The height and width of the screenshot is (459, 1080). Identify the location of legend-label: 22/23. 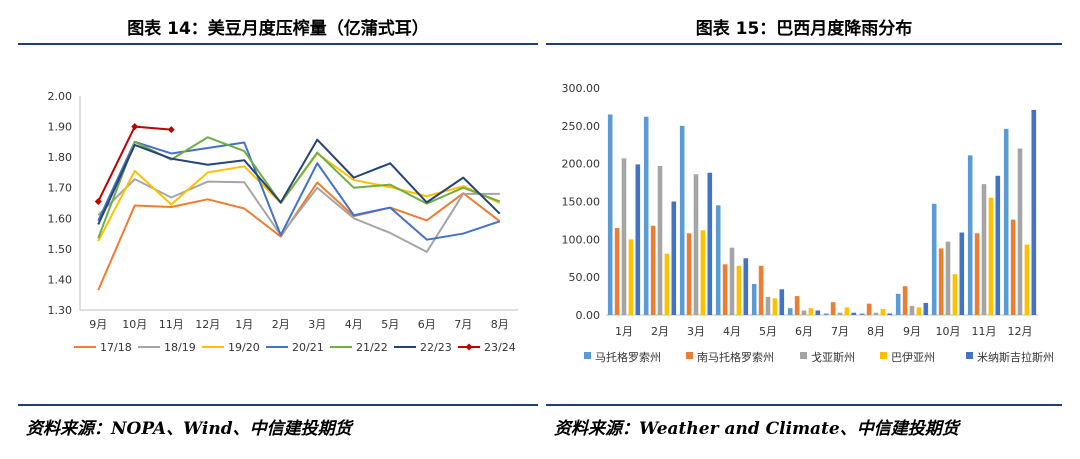
(436, 347).